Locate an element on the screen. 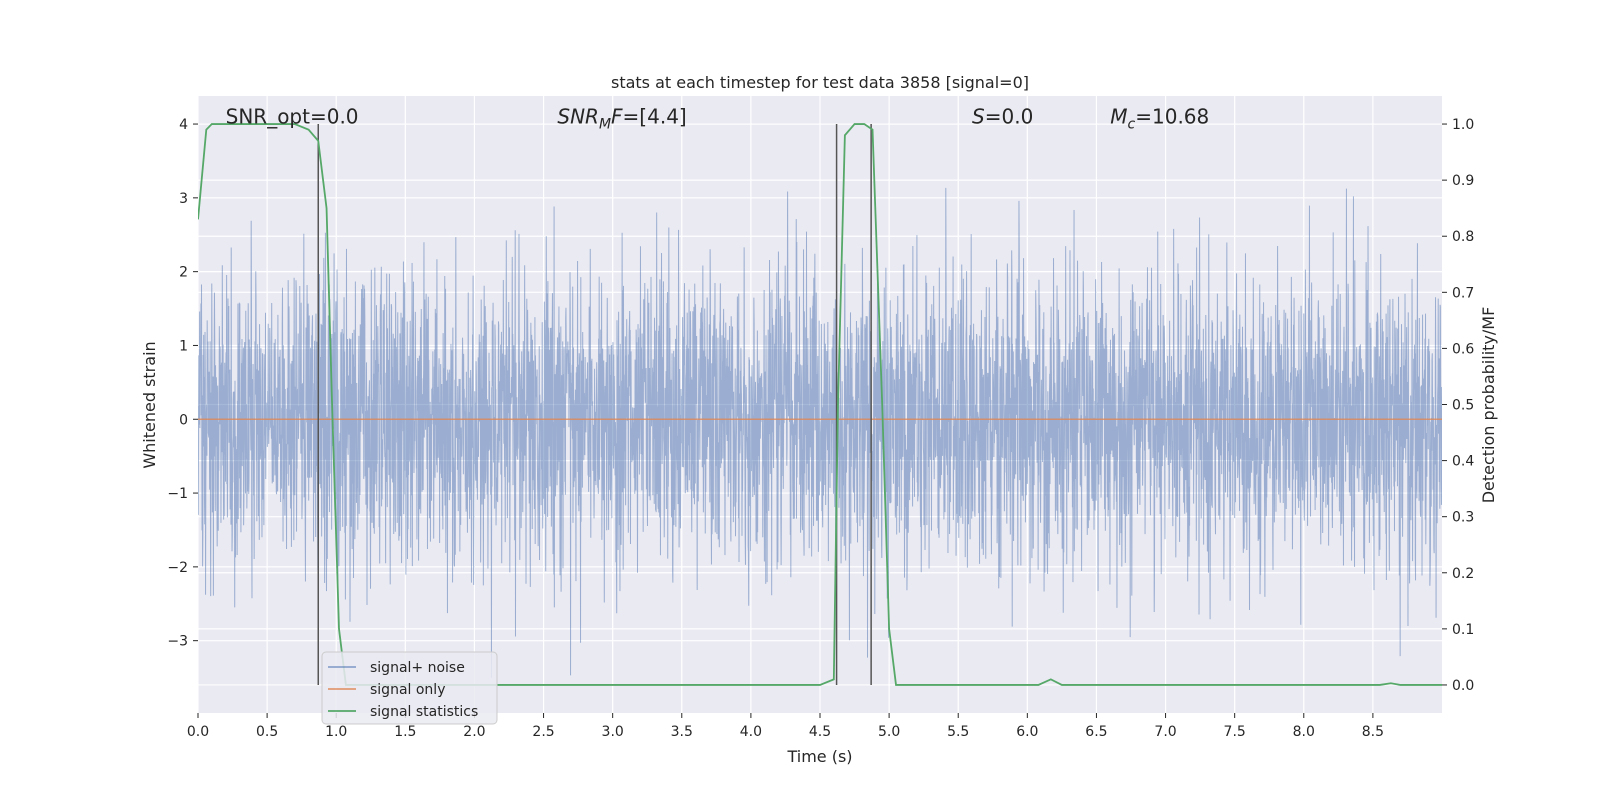 This screenshot has height=800, width=1600. y-right-tick-label-5: 0.5 is located at coordinates (1463, 406).